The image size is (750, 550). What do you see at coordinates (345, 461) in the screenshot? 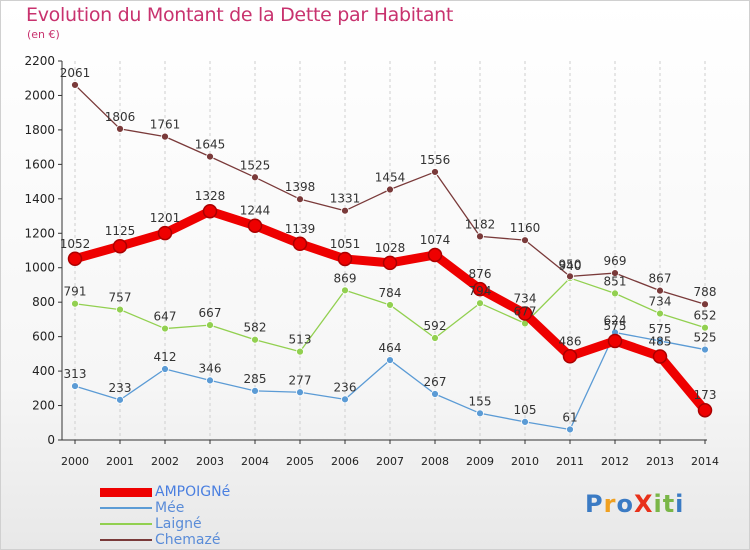
I see `x-tick-label: 2006` at bounding box center [345, 461].